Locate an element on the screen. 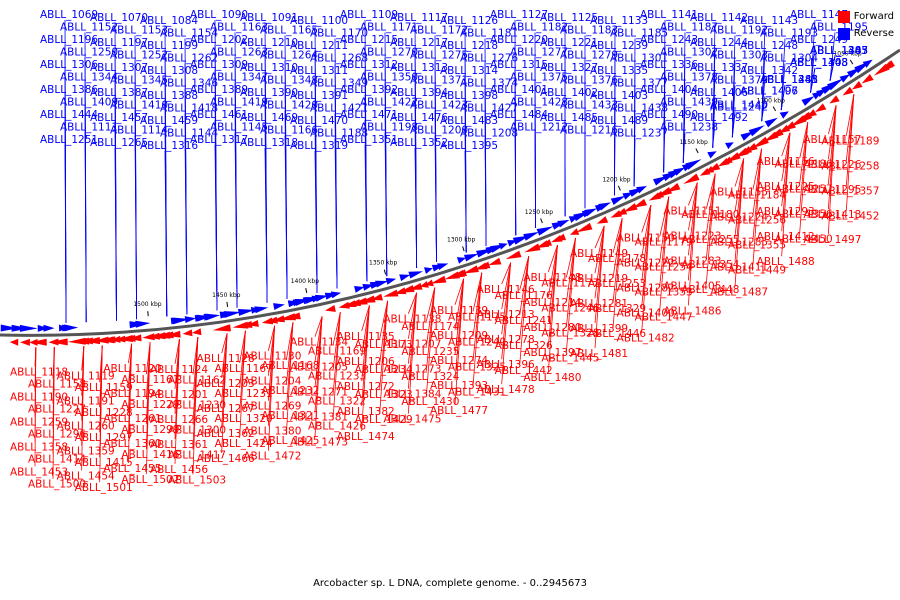 This screenshot has width=900, height=600. forward-gene-label: ABLL_1128 is located at coordinates (226, 359).